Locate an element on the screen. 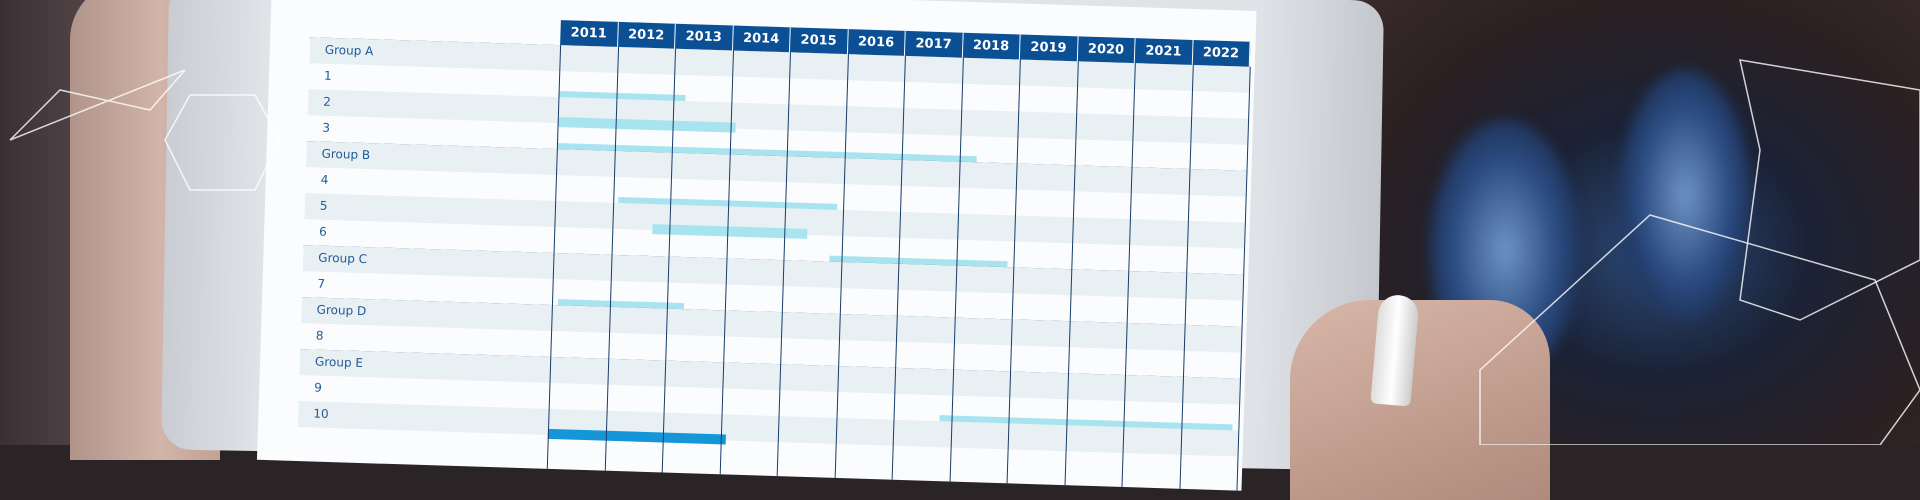 The width and height of the screenshot is (1920, 500). shoe is located at coordinates (1685, 195).